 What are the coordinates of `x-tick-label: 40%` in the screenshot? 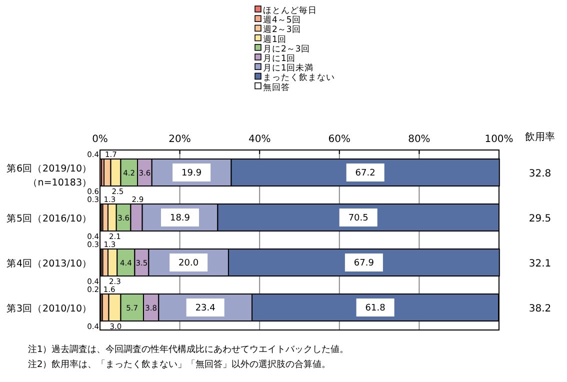 It's located at (259, 139).